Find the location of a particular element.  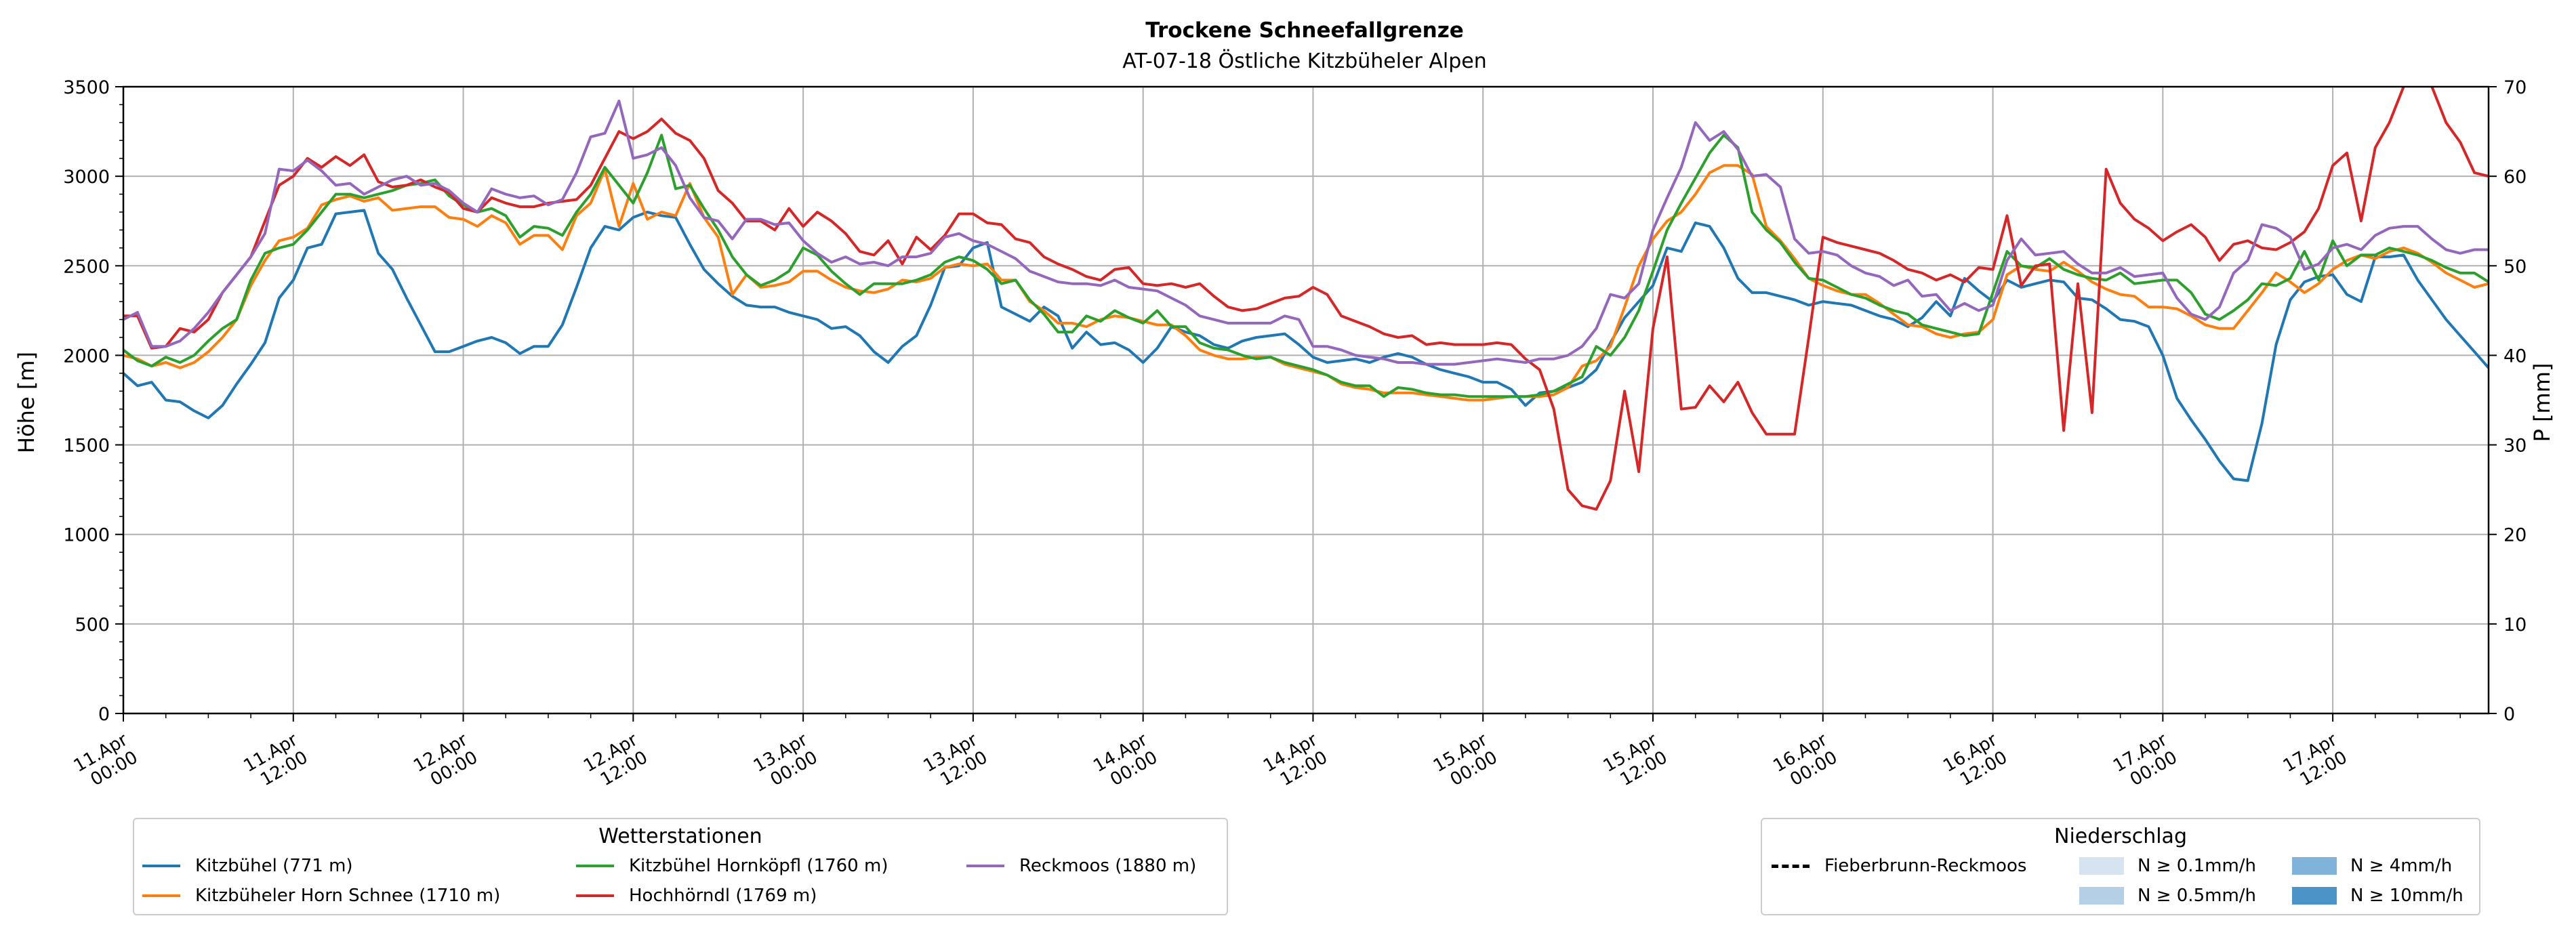

y-axis-label-right: P [mm] is located at coordinates (2542, 402).